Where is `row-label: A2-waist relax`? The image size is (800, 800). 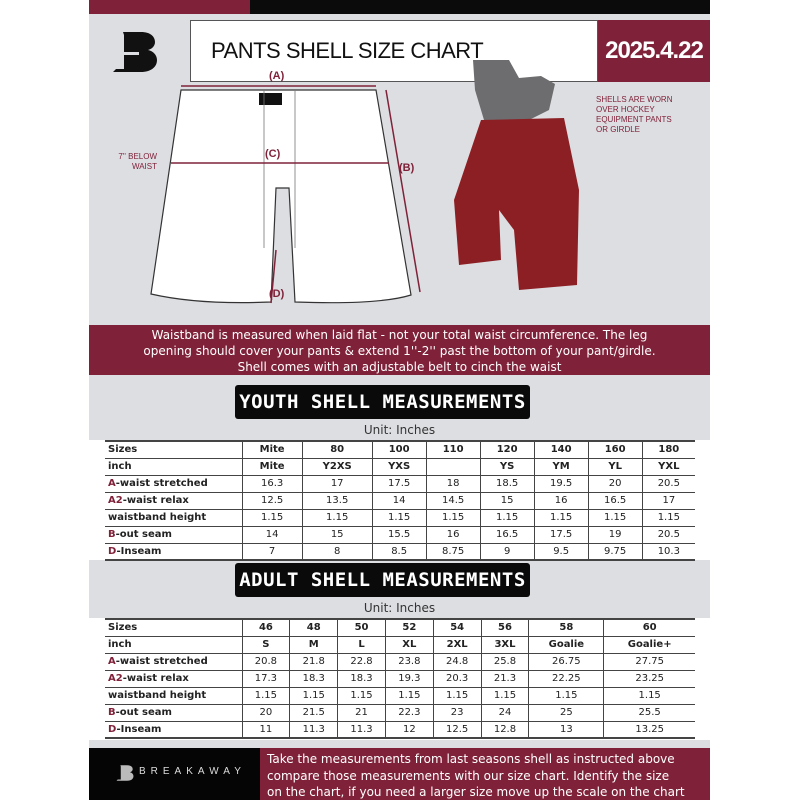
row-label: A2-waist relax is located at coordinates (174, 501).